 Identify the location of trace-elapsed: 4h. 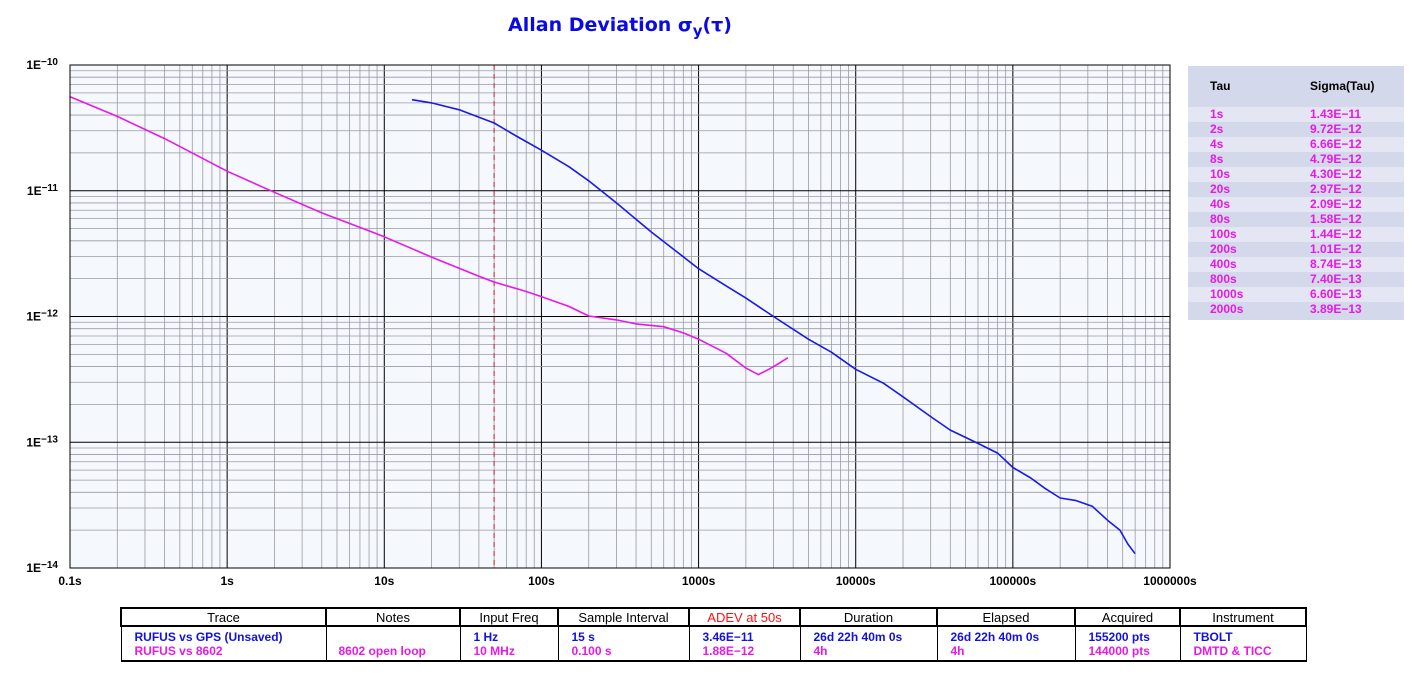
(1006, 653).